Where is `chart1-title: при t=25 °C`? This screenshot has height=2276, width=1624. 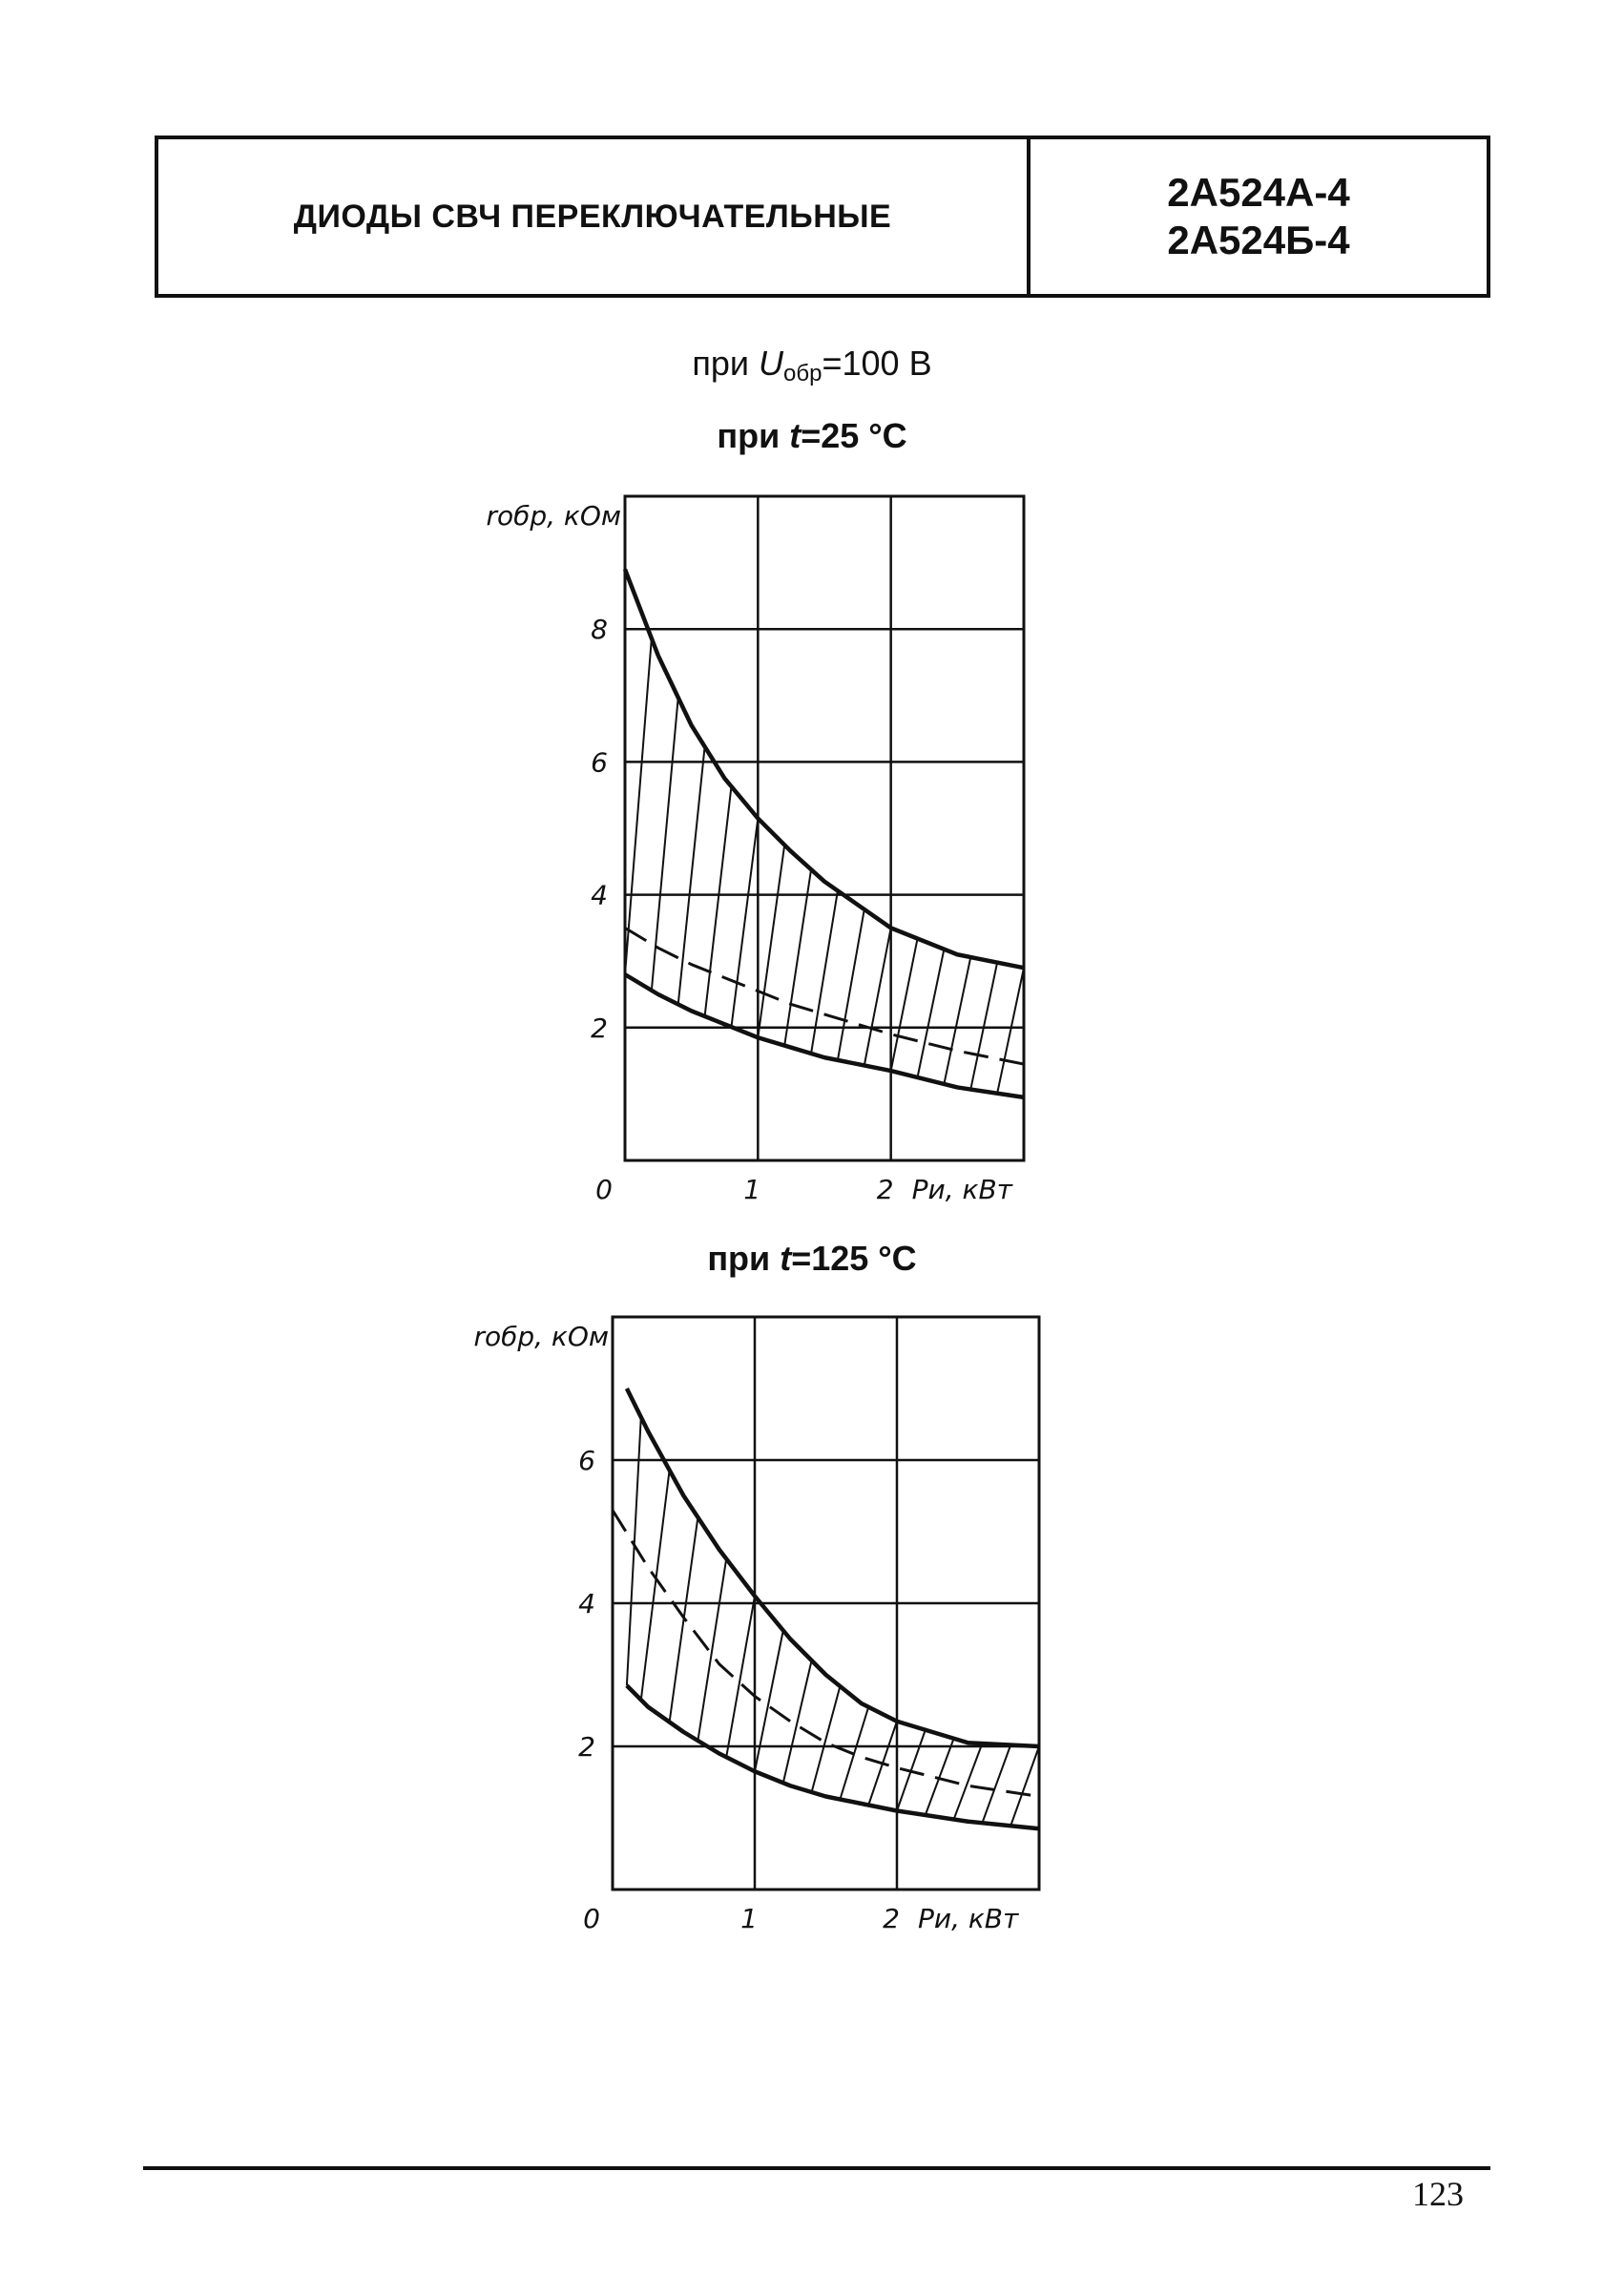
chart1-title: при t=25 °C is located at coordinates (812, 436).